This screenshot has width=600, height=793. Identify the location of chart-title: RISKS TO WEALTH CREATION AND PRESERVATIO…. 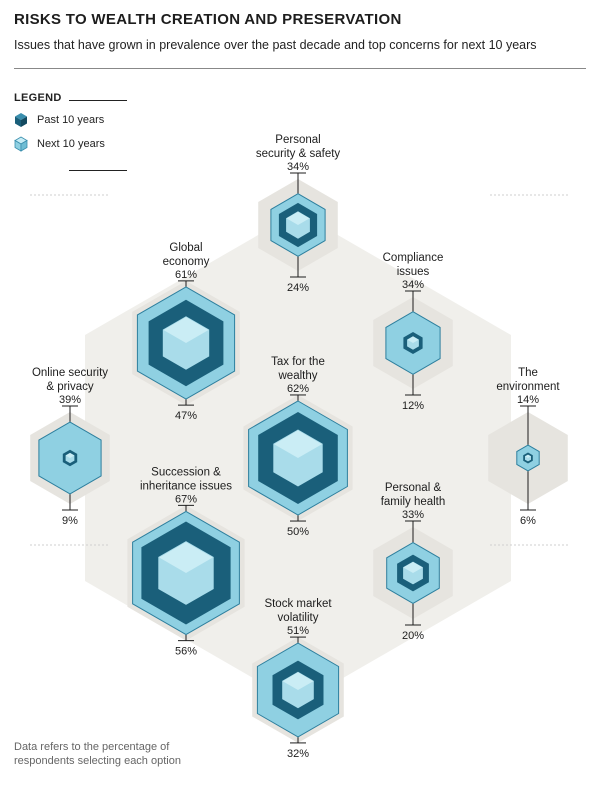
(208, 19).